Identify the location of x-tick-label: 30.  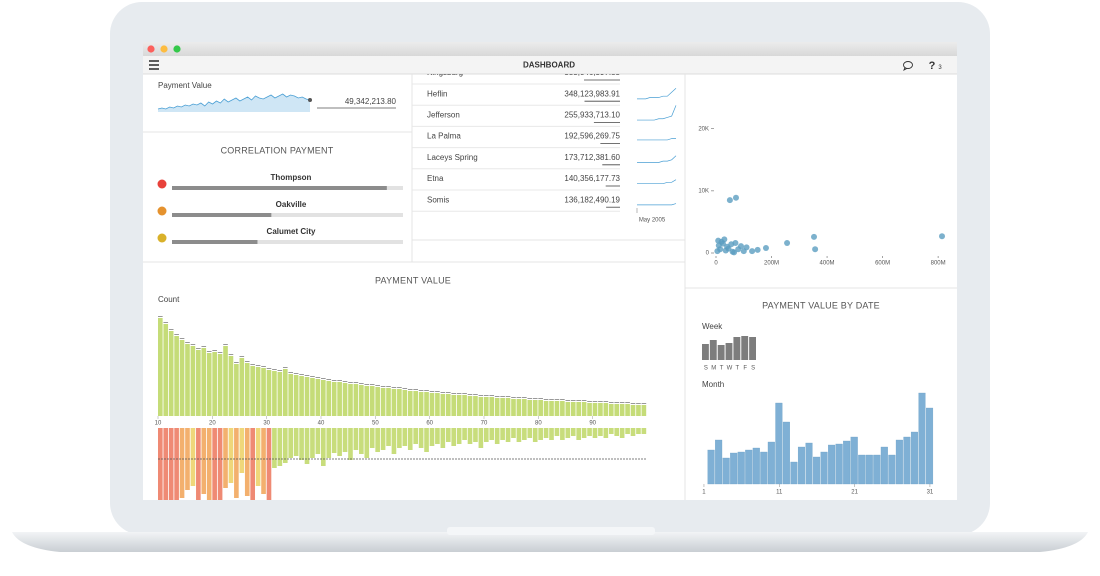
(266, 424).